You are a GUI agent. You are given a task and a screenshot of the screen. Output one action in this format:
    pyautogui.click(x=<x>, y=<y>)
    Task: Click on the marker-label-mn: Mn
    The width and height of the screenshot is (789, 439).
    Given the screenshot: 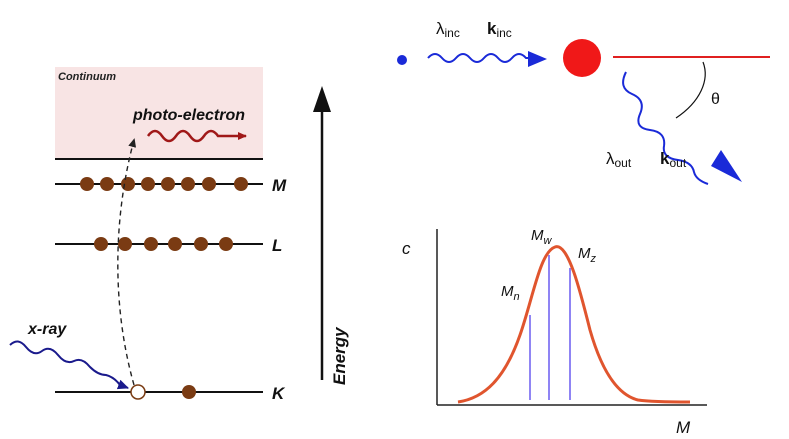 What is the action you would take?
    pyautogui.click(x=510, y=293)
    